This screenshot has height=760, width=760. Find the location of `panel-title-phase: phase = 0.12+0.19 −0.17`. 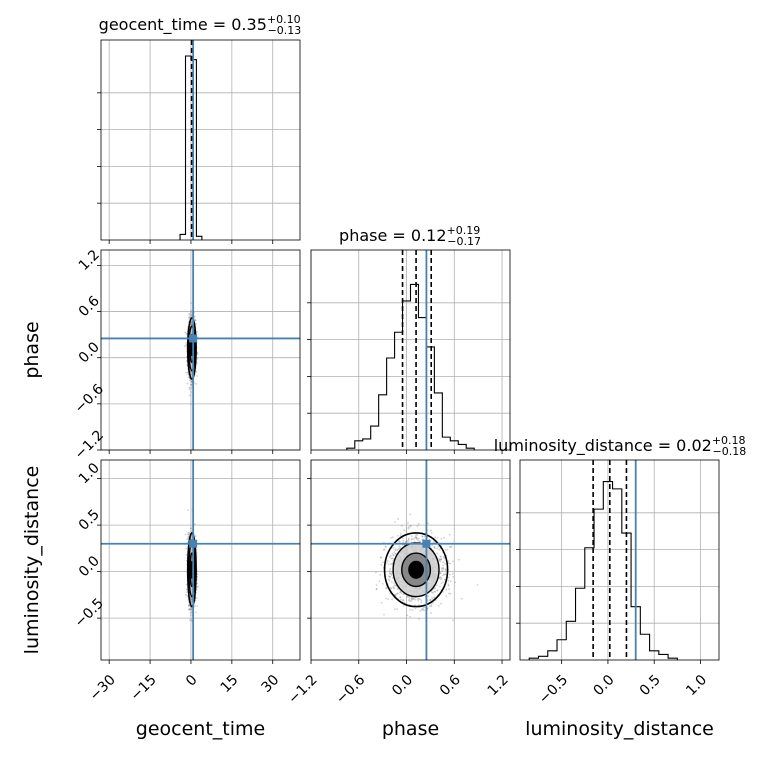

panel-title-phase: phase = 0.12+0.19 −0.17 is located at coordinates (410, 236).